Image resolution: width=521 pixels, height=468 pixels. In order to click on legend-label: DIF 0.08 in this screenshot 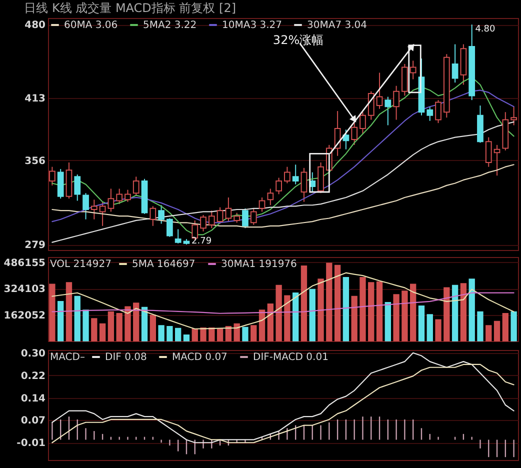, I will do `click(126, 357)`.